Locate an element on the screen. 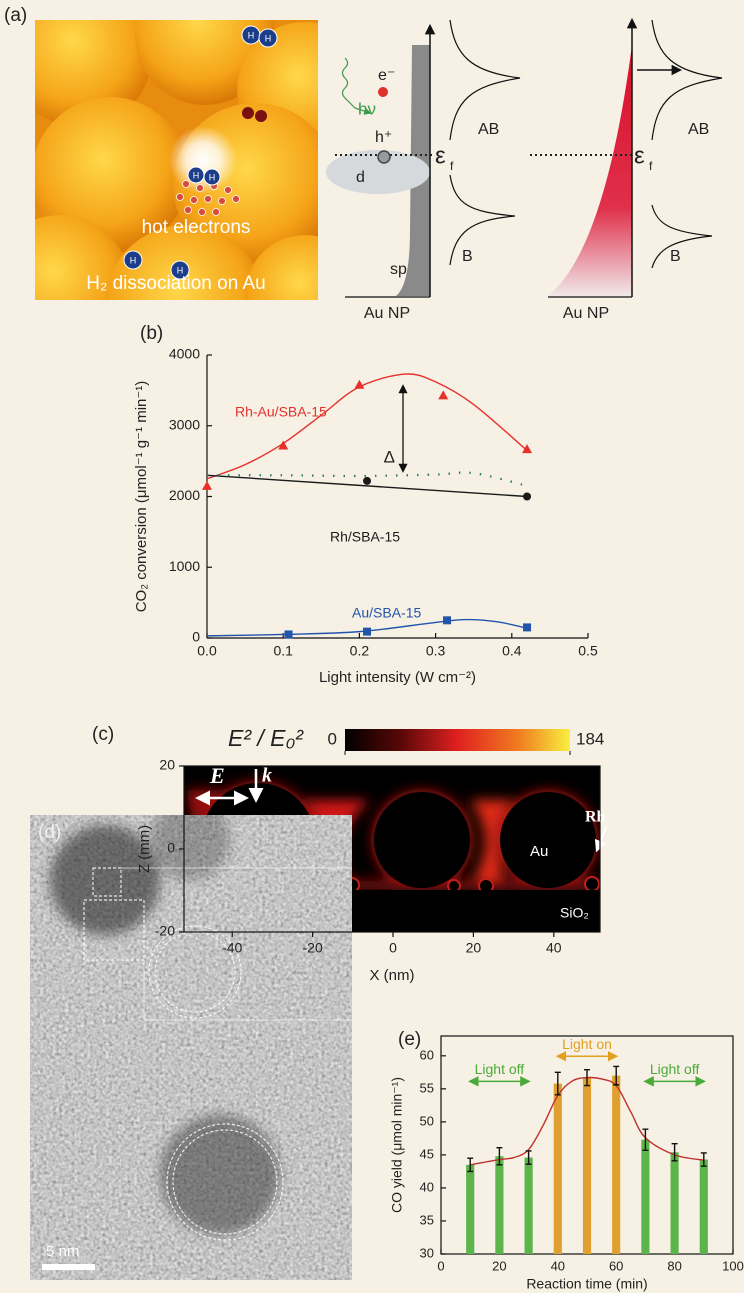  colorbar-tick-label: 184 is located at coordinates (590, 738).